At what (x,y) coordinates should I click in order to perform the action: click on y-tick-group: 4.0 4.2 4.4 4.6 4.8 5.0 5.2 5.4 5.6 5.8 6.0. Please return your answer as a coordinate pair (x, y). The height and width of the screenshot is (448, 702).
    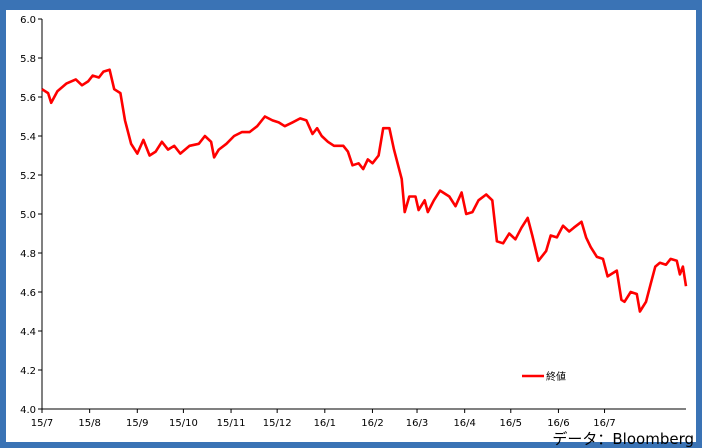
    Looking at the image, I should click on (31, 215).